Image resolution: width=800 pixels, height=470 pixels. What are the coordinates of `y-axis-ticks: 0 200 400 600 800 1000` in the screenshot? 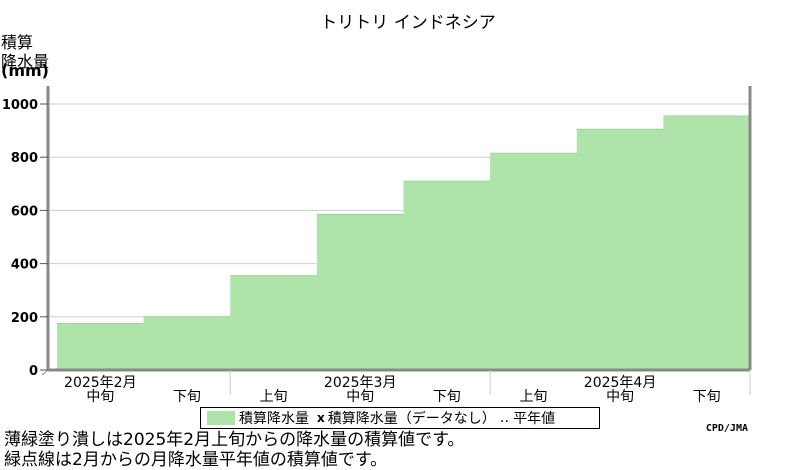 It's located at (25, 238).